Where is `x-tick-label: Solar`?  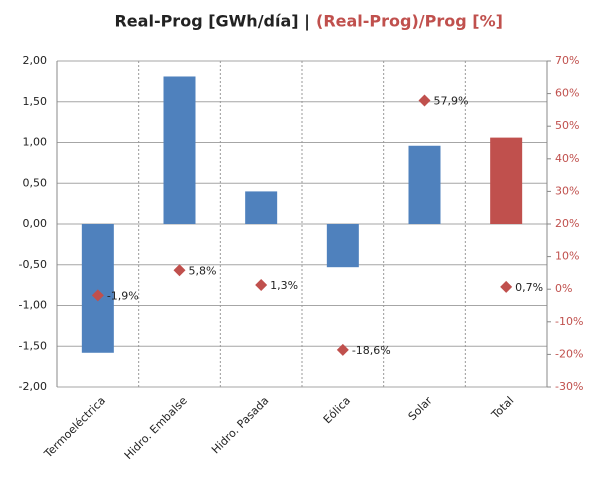 x-tick-label: Solar is located at coordinates (420, 408).